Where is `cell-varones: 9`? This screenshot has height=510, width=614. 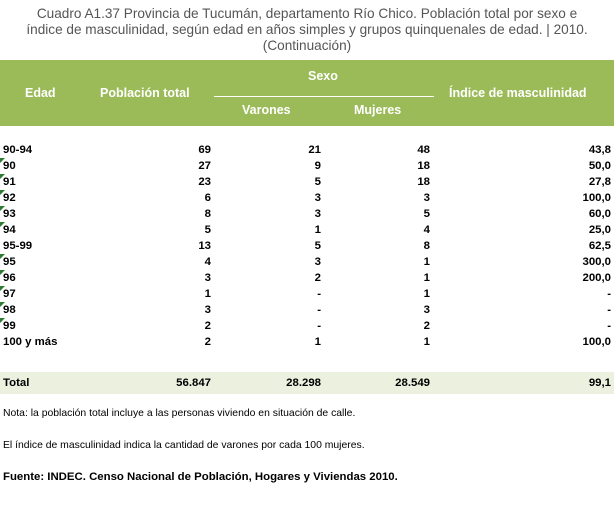 cell-varones: 9 is located at coordinates (317, 166).